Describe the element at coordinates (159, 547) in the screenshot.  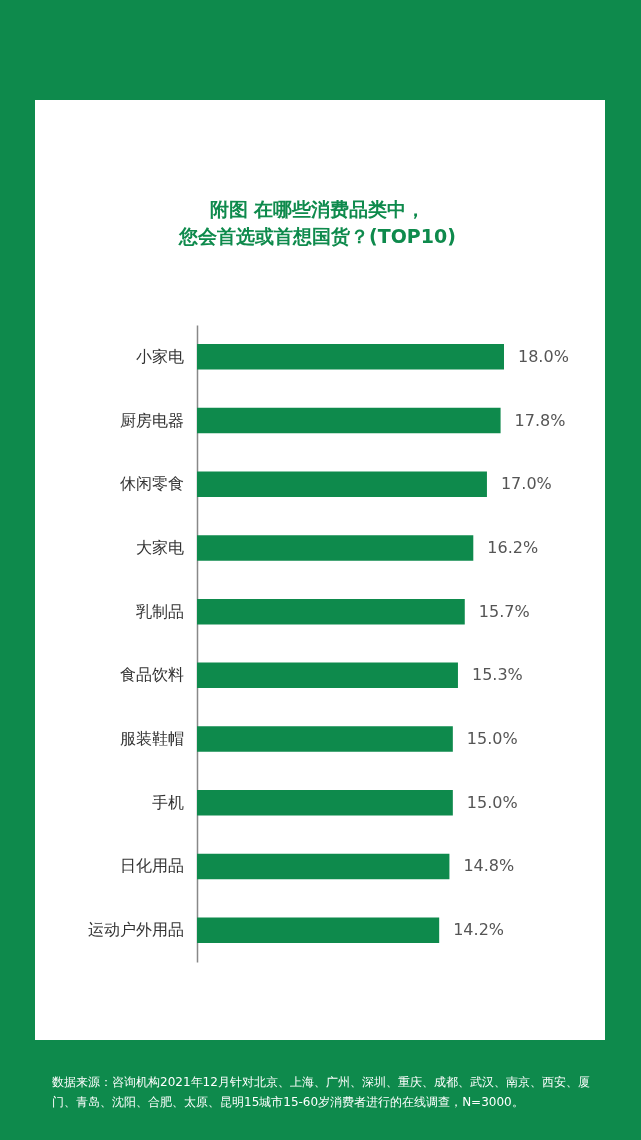
I see `y-tick-label: 大家电` at that location.